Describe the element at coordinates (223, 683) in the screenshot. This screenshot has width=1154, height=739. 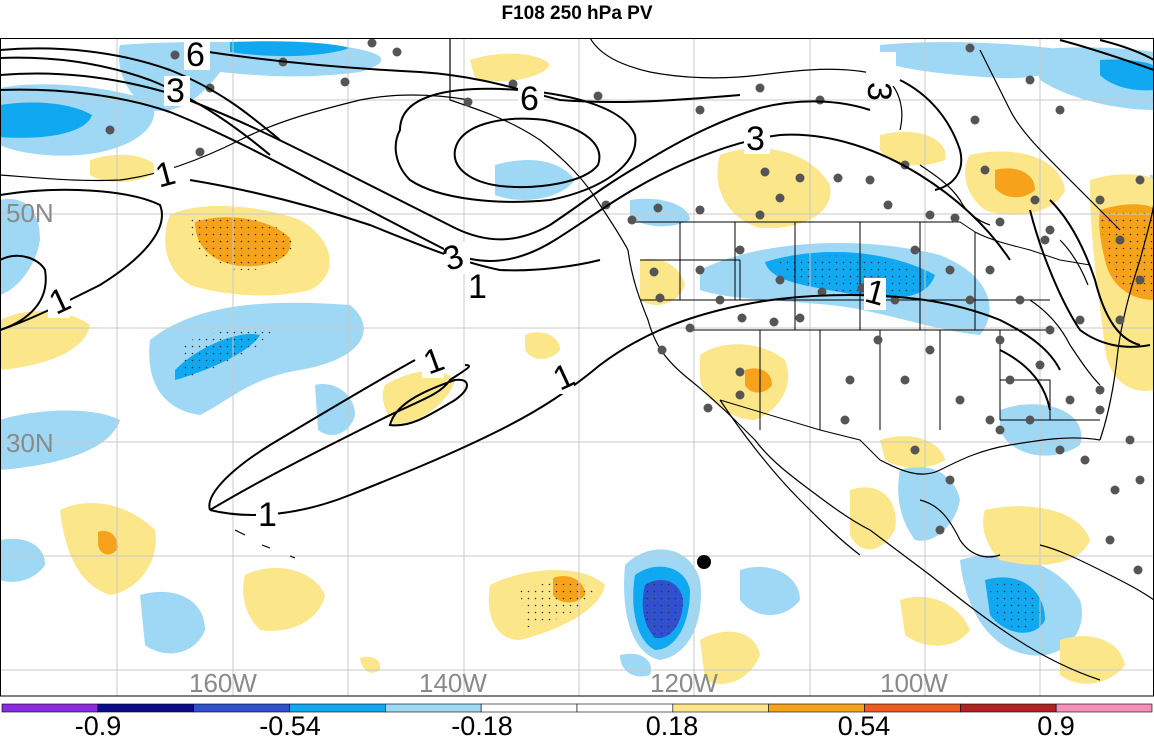
I see `lon-label-160w: 160W` at that location.